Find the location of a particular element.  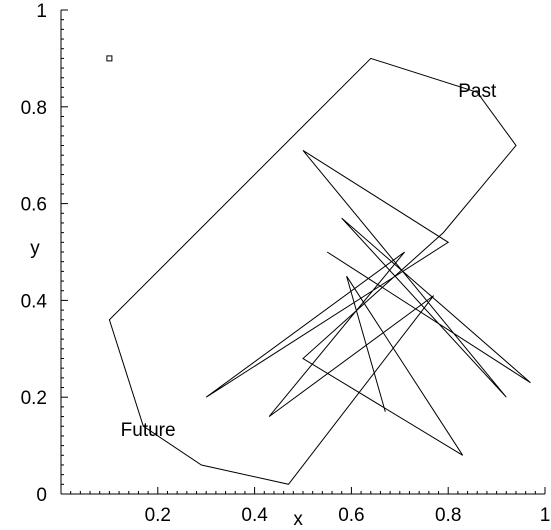

start-point-marker is located at coordinates (109, 58).